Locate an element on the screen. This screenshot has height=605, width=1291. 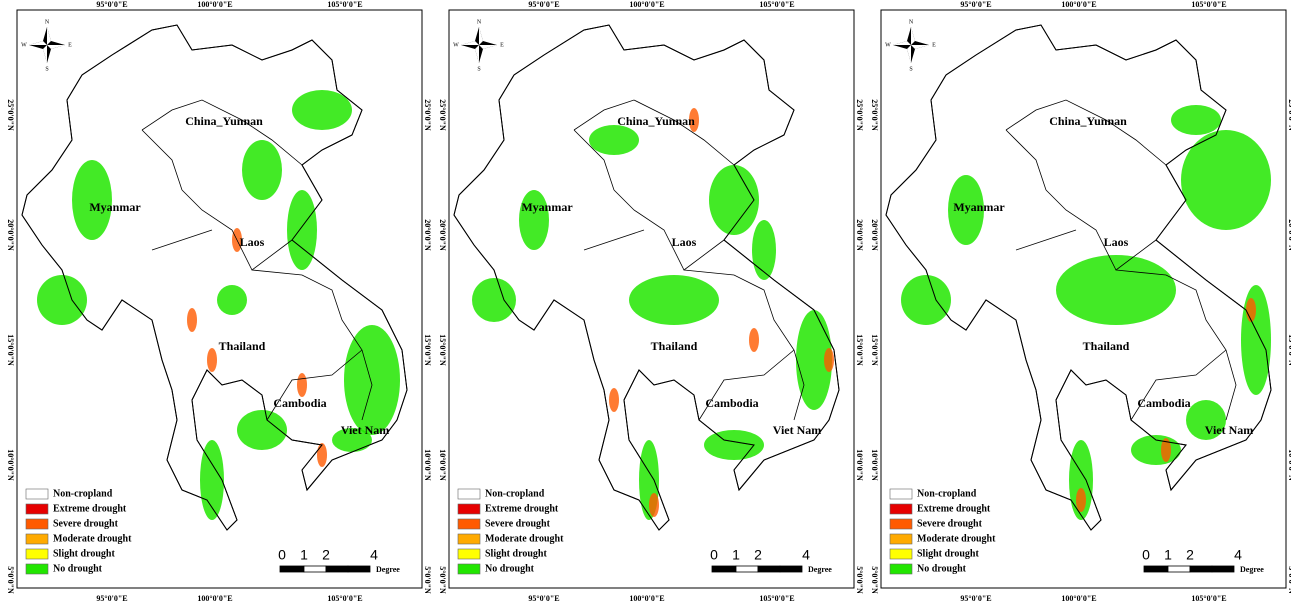
legend-label: Non-cropland is located at coordinates (947, 493).